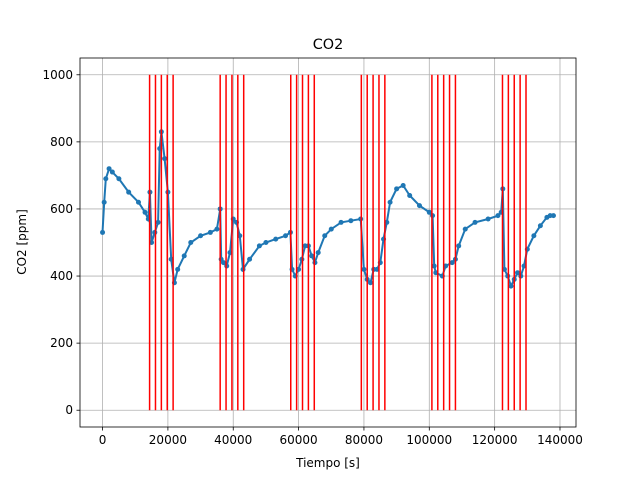 The height and width of the screenshot is (480, 640). What do you see at coordinates (103, 440) in the screenshot?
I see `x-tick-label: 0` at bounding box center [103, 440].